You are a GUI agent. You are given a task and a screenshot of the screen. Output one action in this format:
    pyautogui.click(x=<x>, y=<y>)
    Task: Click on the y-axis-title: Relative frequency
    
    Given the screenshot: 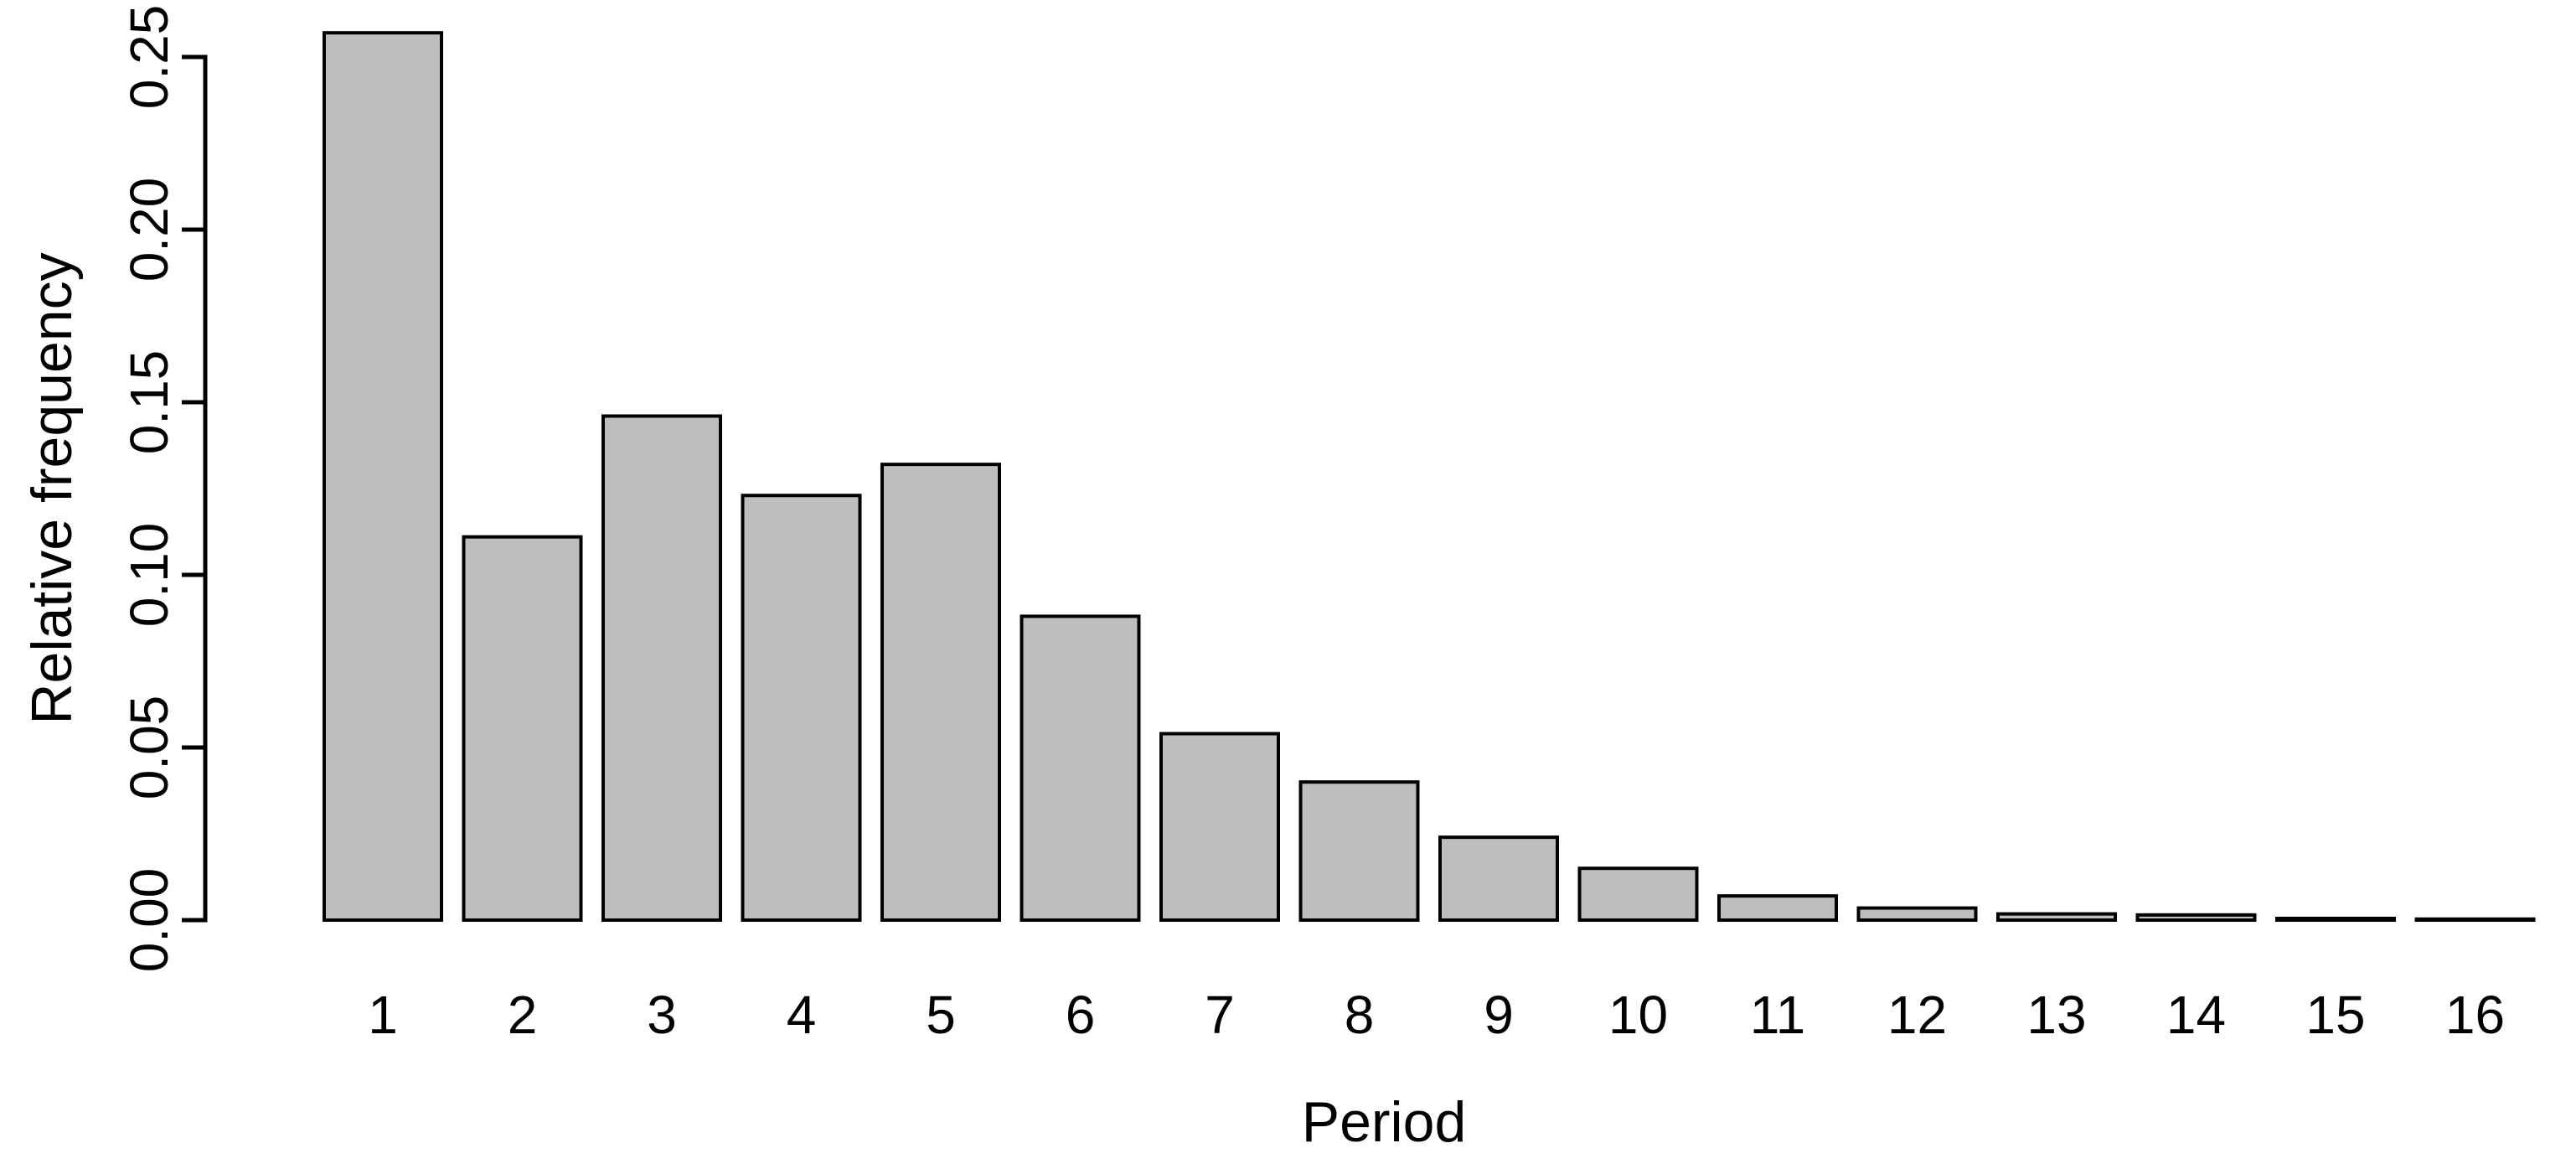 What is the action you would take?
    pyautogui.click(x=52, y=488)
    